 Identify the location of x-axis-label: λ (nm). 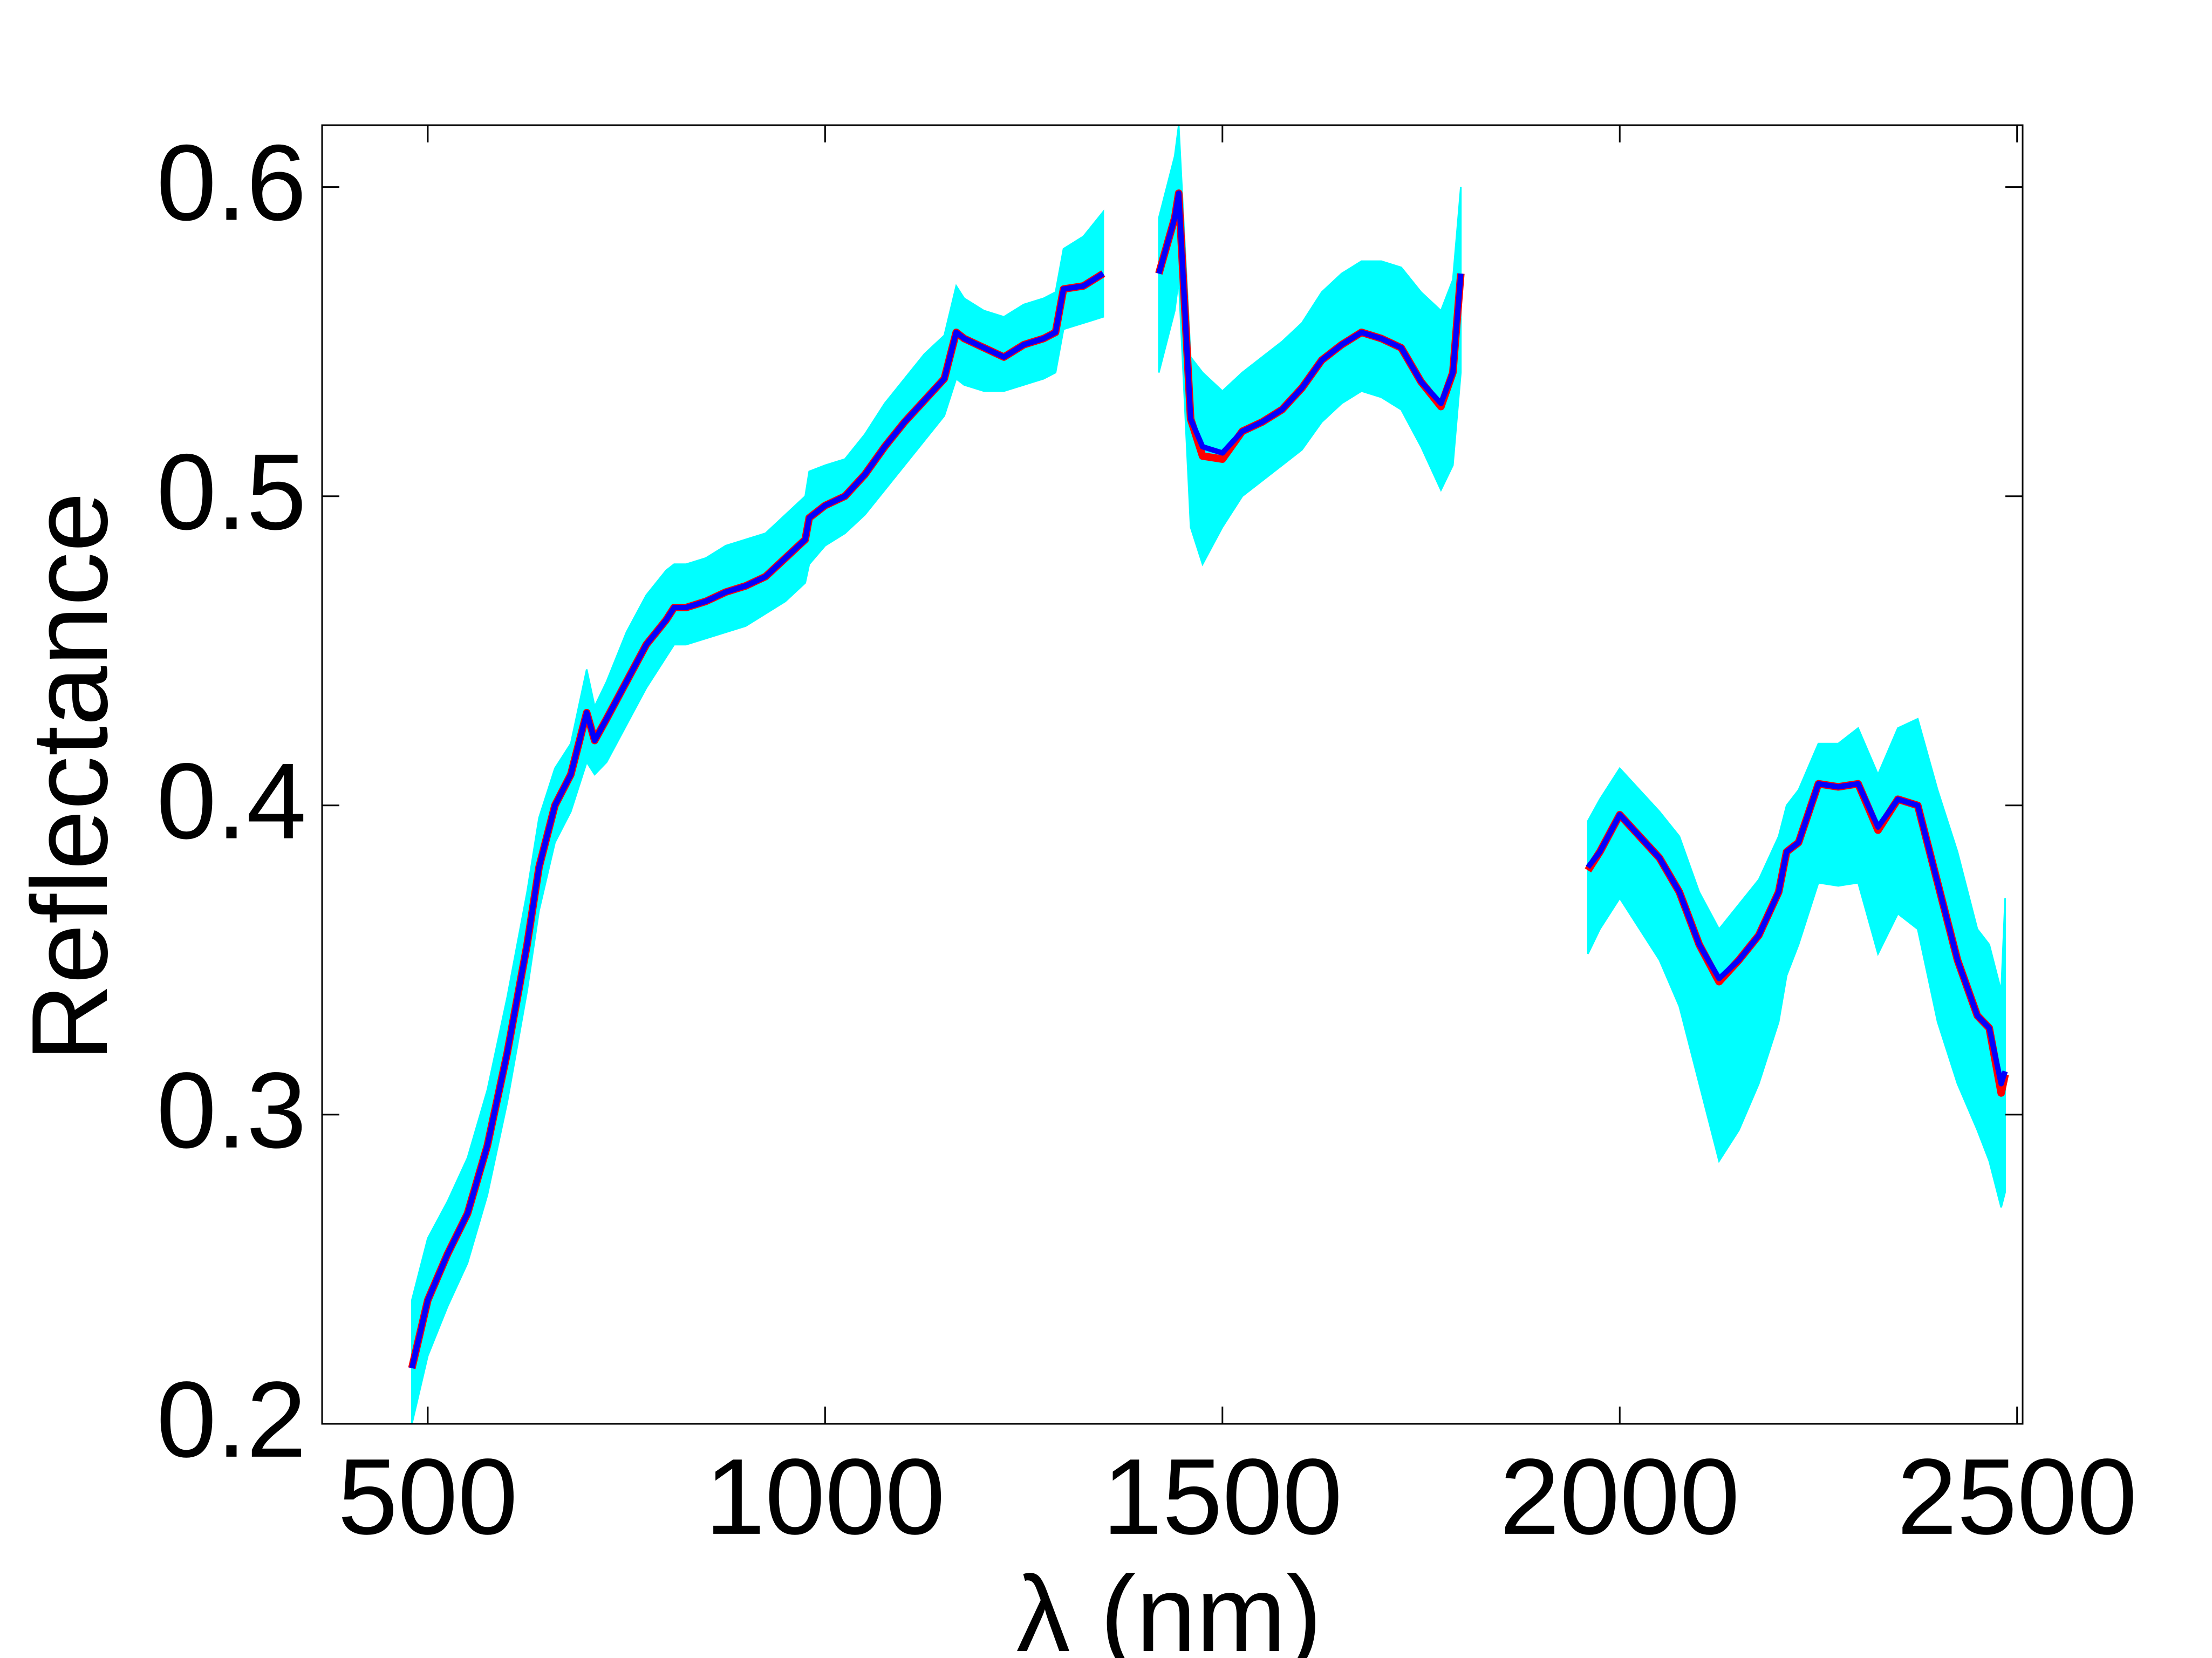
(1169, 1606).